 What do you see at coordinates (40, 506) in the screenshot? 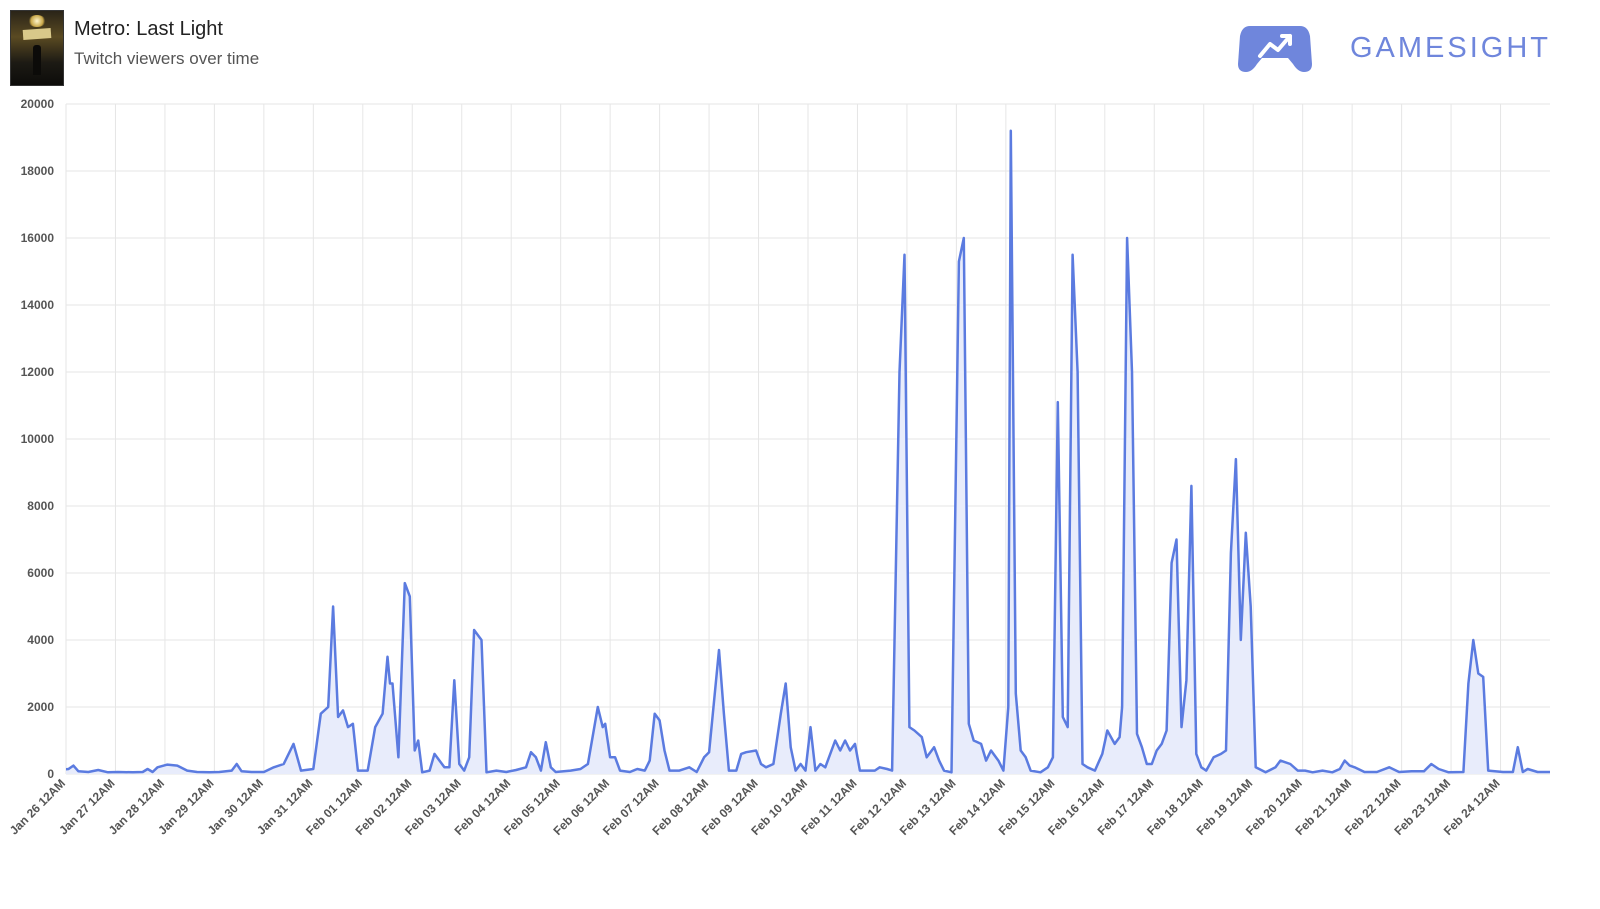
I see `y-tick-label: 8000` at bounding box center [40, 506].